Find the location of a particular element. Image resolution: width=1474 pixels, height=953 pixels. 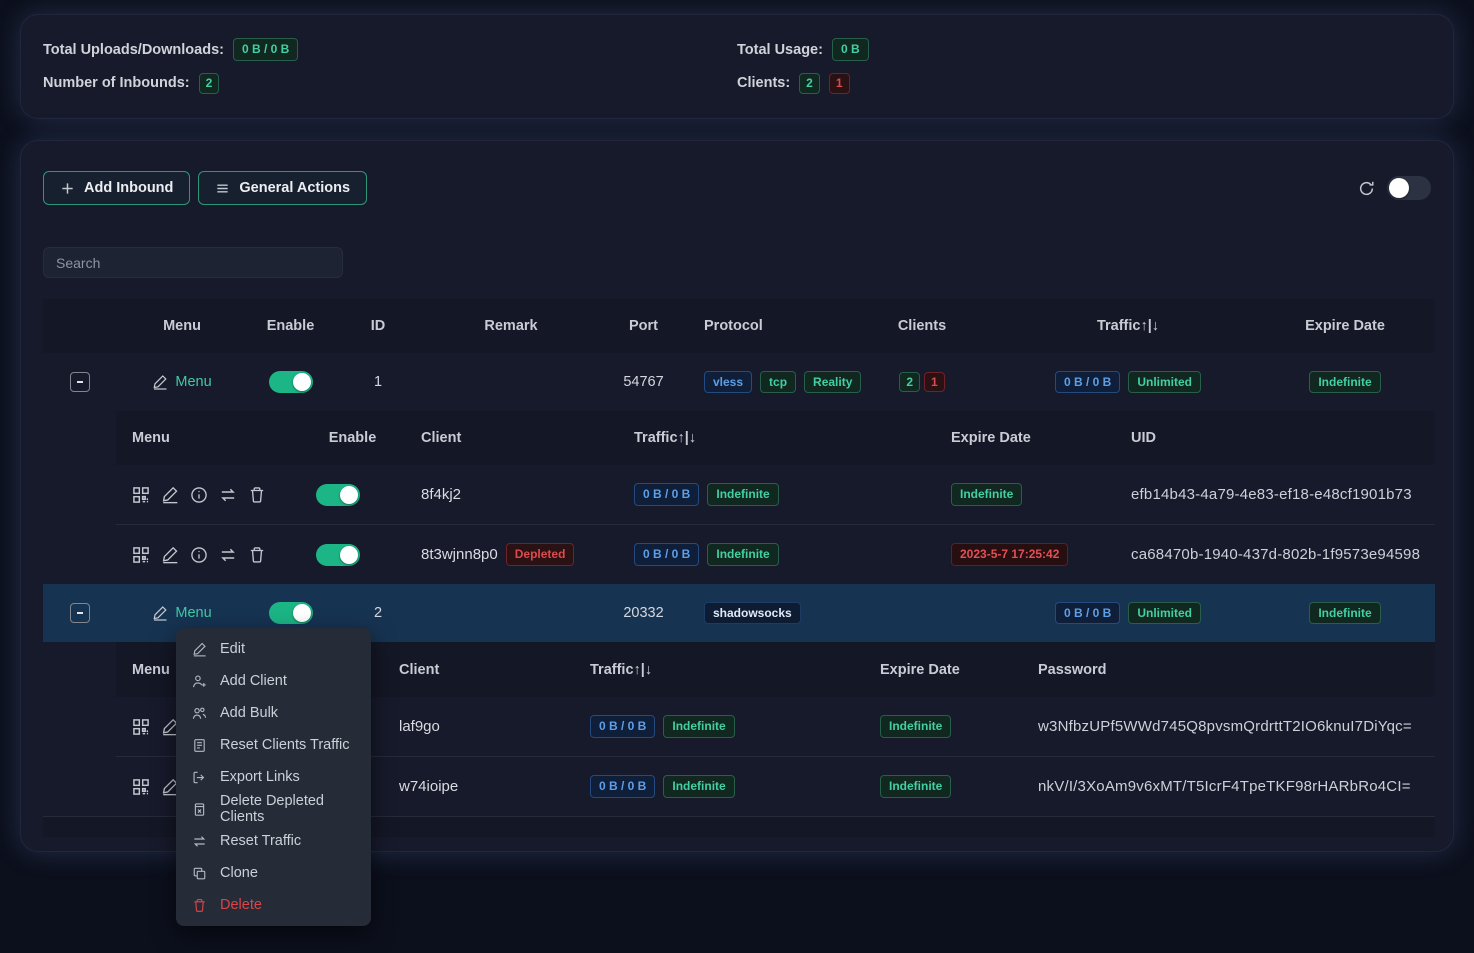

client-uid: efb14b43-4a79-4e83-ef18-e48cf1901b73 is located at coordinates (1271, 494).